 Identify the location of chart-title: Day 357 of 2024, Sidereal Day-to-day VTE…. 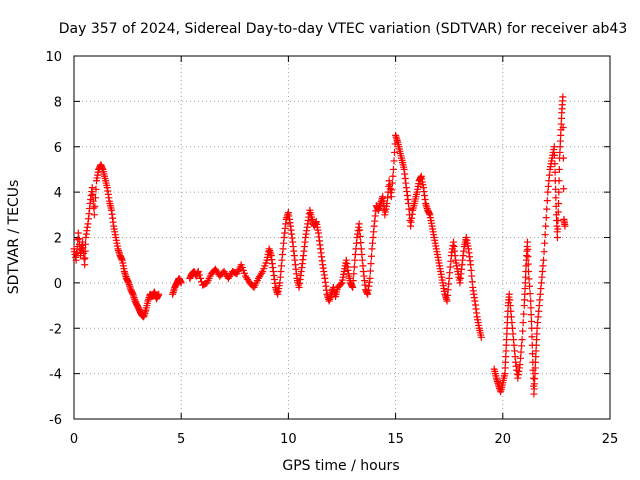
(343, 29).